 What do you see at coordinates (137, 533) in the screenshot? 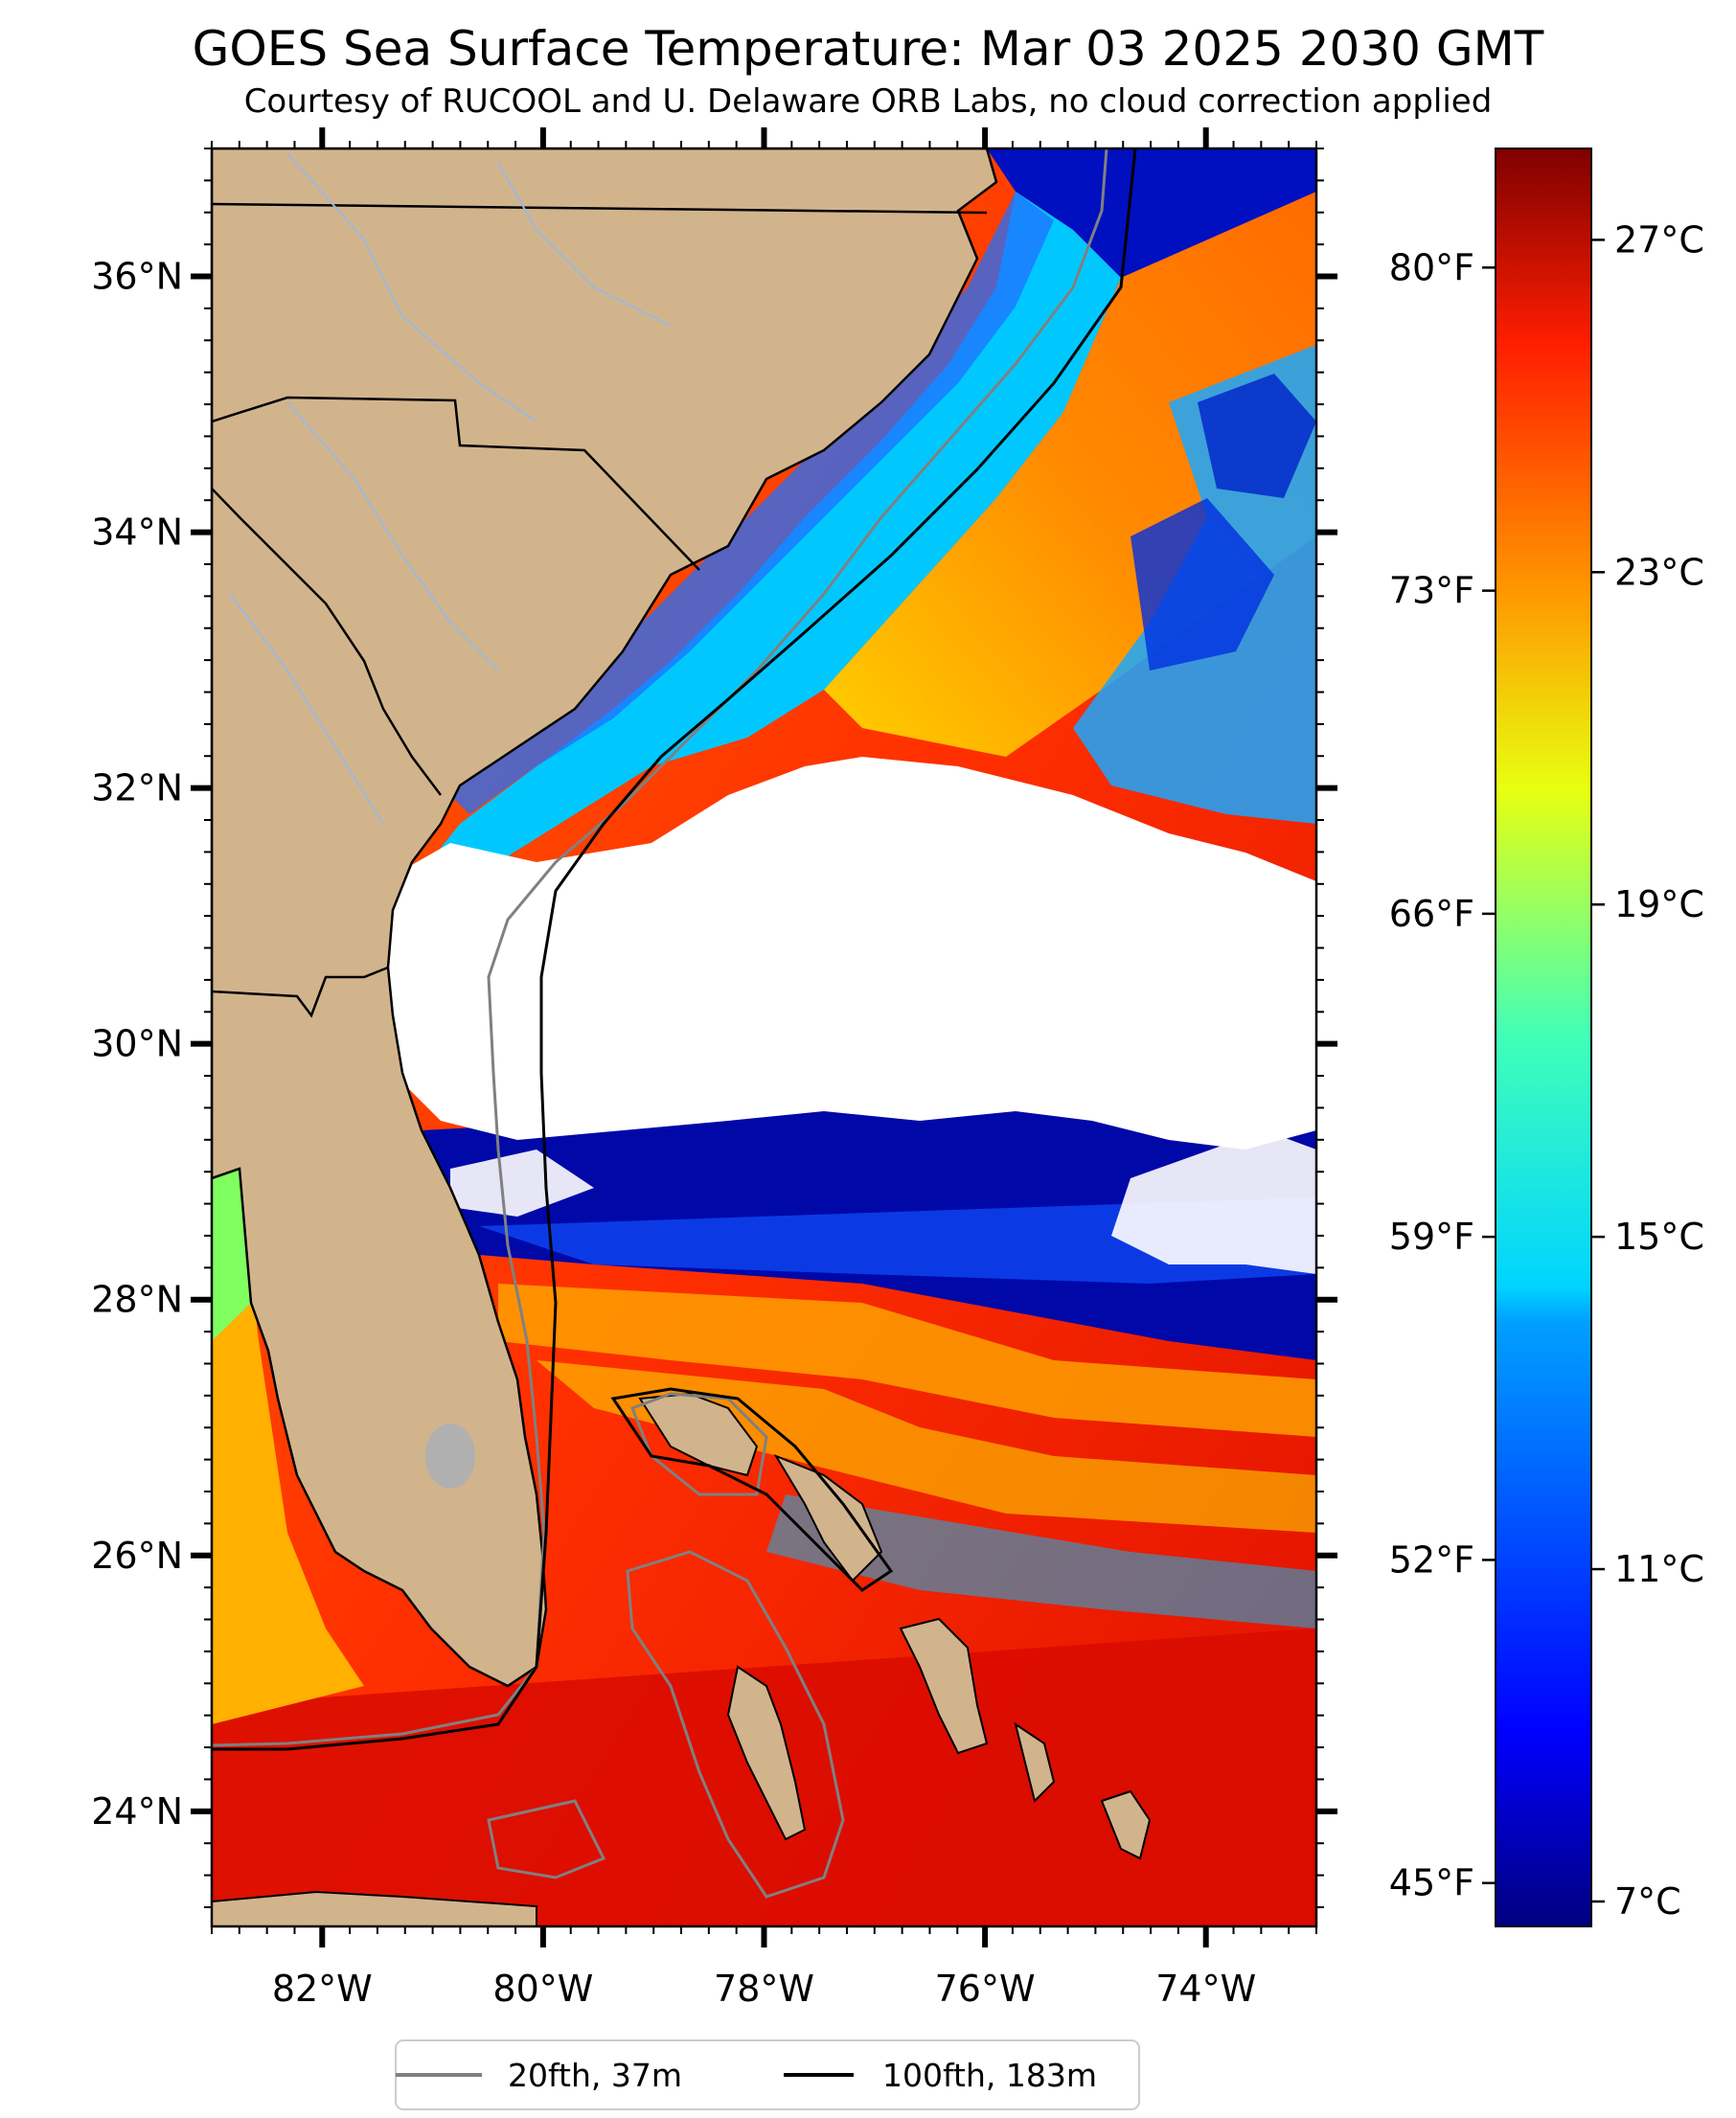
I see `lat-tick-label: 34°N` at bounding box center [137, 533].